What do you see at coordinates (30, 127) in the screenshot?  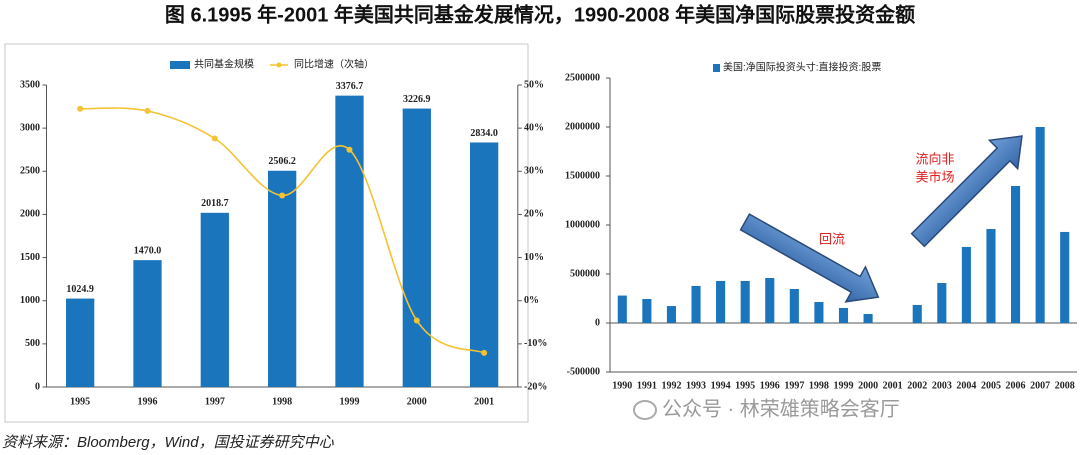 I see `y-tick-label: 3000` at bounding box center [30, 127].